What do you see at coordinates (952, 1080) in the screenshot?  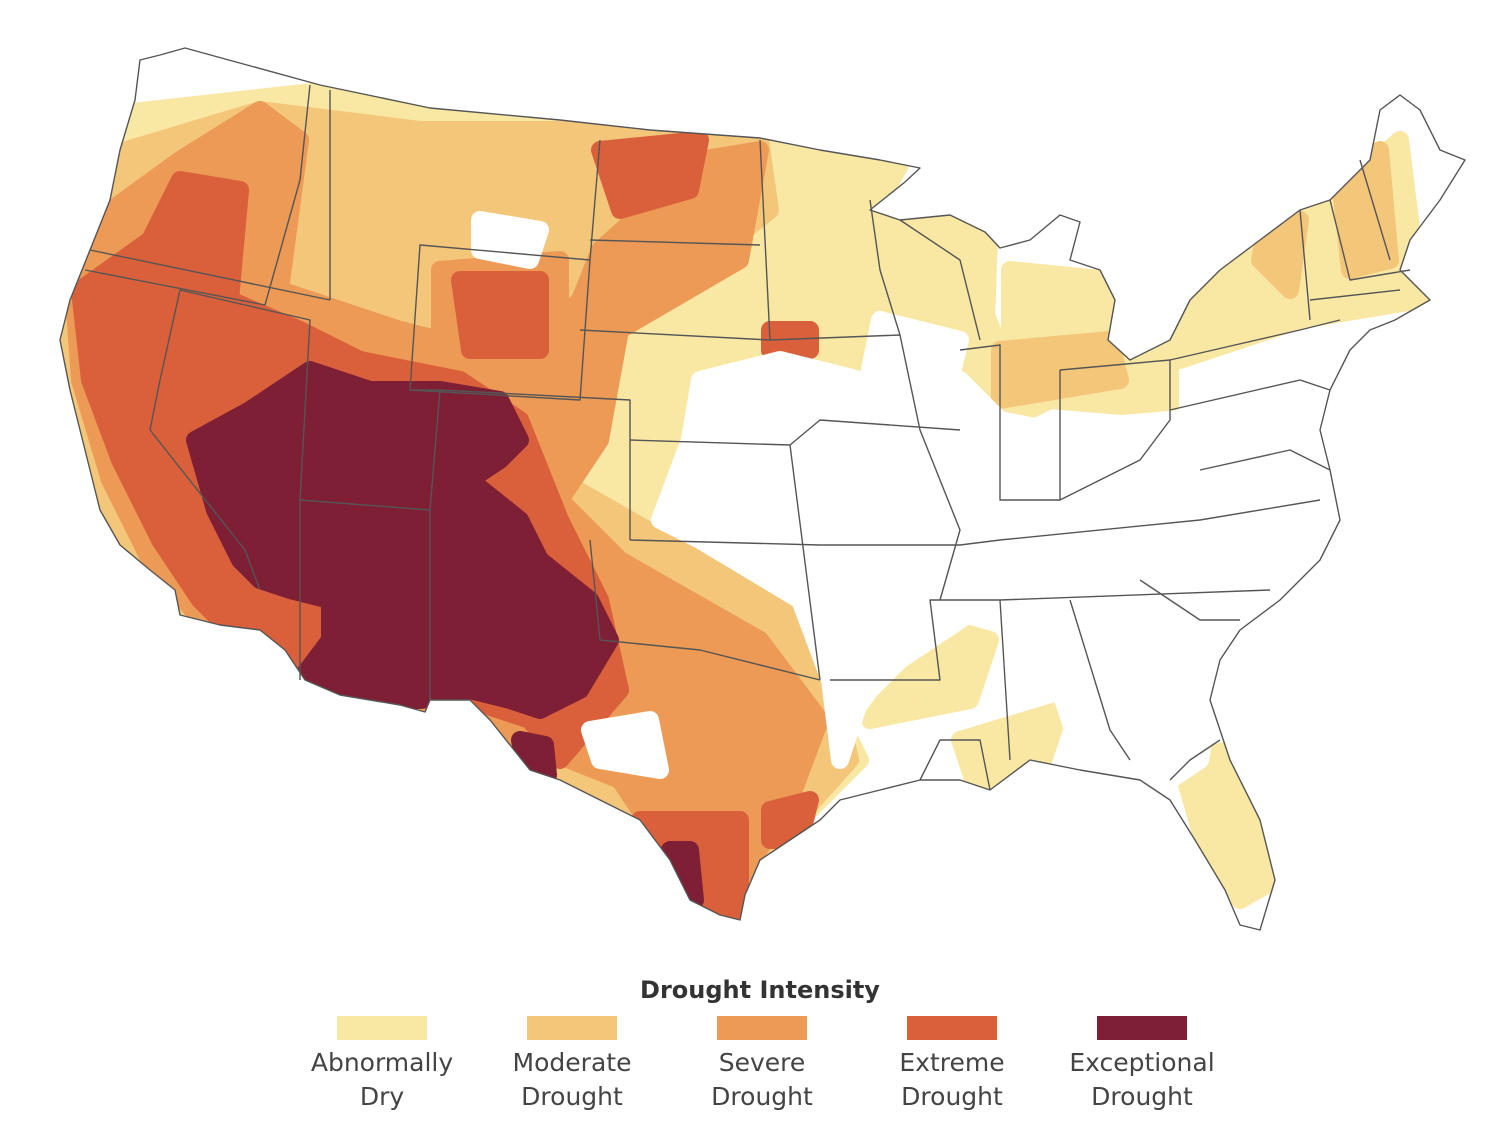 I see `legend-label-extreme-drought: Extreme Drought` at bounding box center [952, 1080].